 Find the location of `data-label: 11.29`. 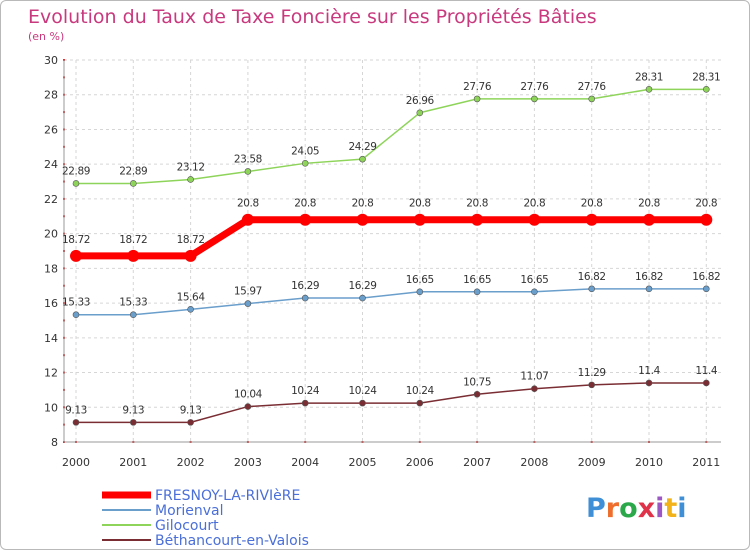

data-label: 11.29 is located at coordinates (592, 373).